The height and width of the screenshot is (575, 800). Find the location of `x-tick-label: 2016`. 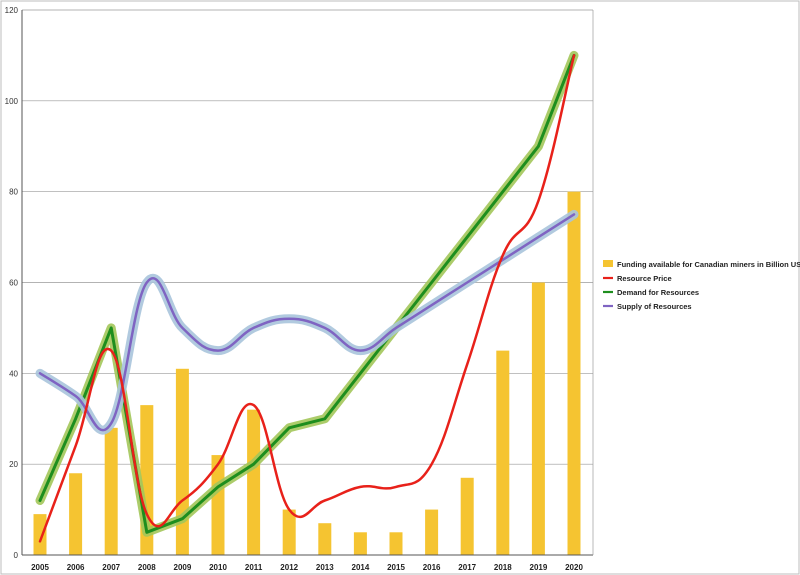

x-tick-label: 2016 is located at coordinates (432, 567).